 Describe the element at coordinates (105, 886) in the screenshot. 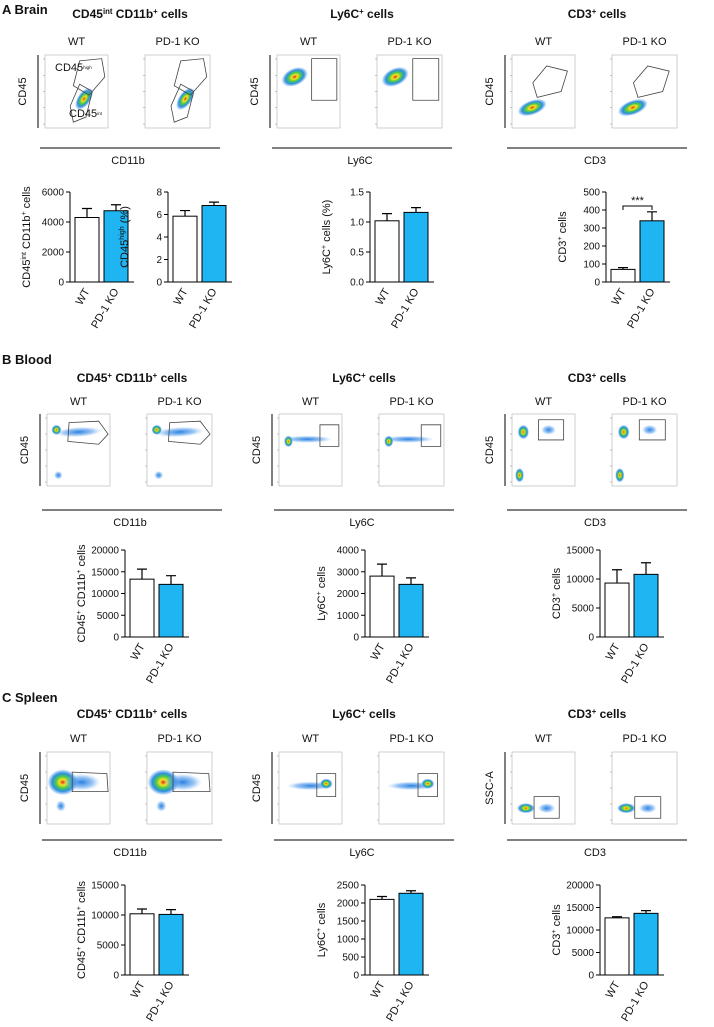

I see `y-tick-label: 15000` at that location.